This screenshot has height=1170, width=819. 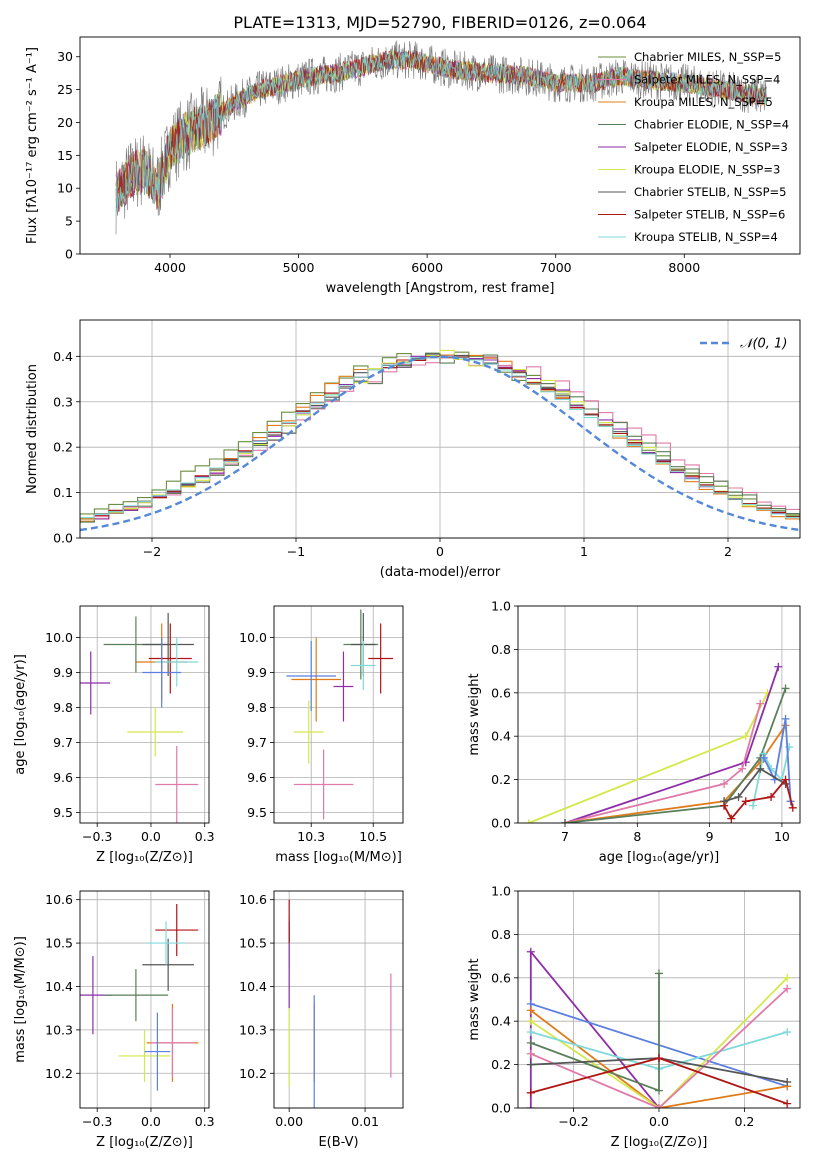 What do you see at coordinates (440, 551) in the screenshot?
I see `x-tick-label: 0` at bounding box center [440, 551].